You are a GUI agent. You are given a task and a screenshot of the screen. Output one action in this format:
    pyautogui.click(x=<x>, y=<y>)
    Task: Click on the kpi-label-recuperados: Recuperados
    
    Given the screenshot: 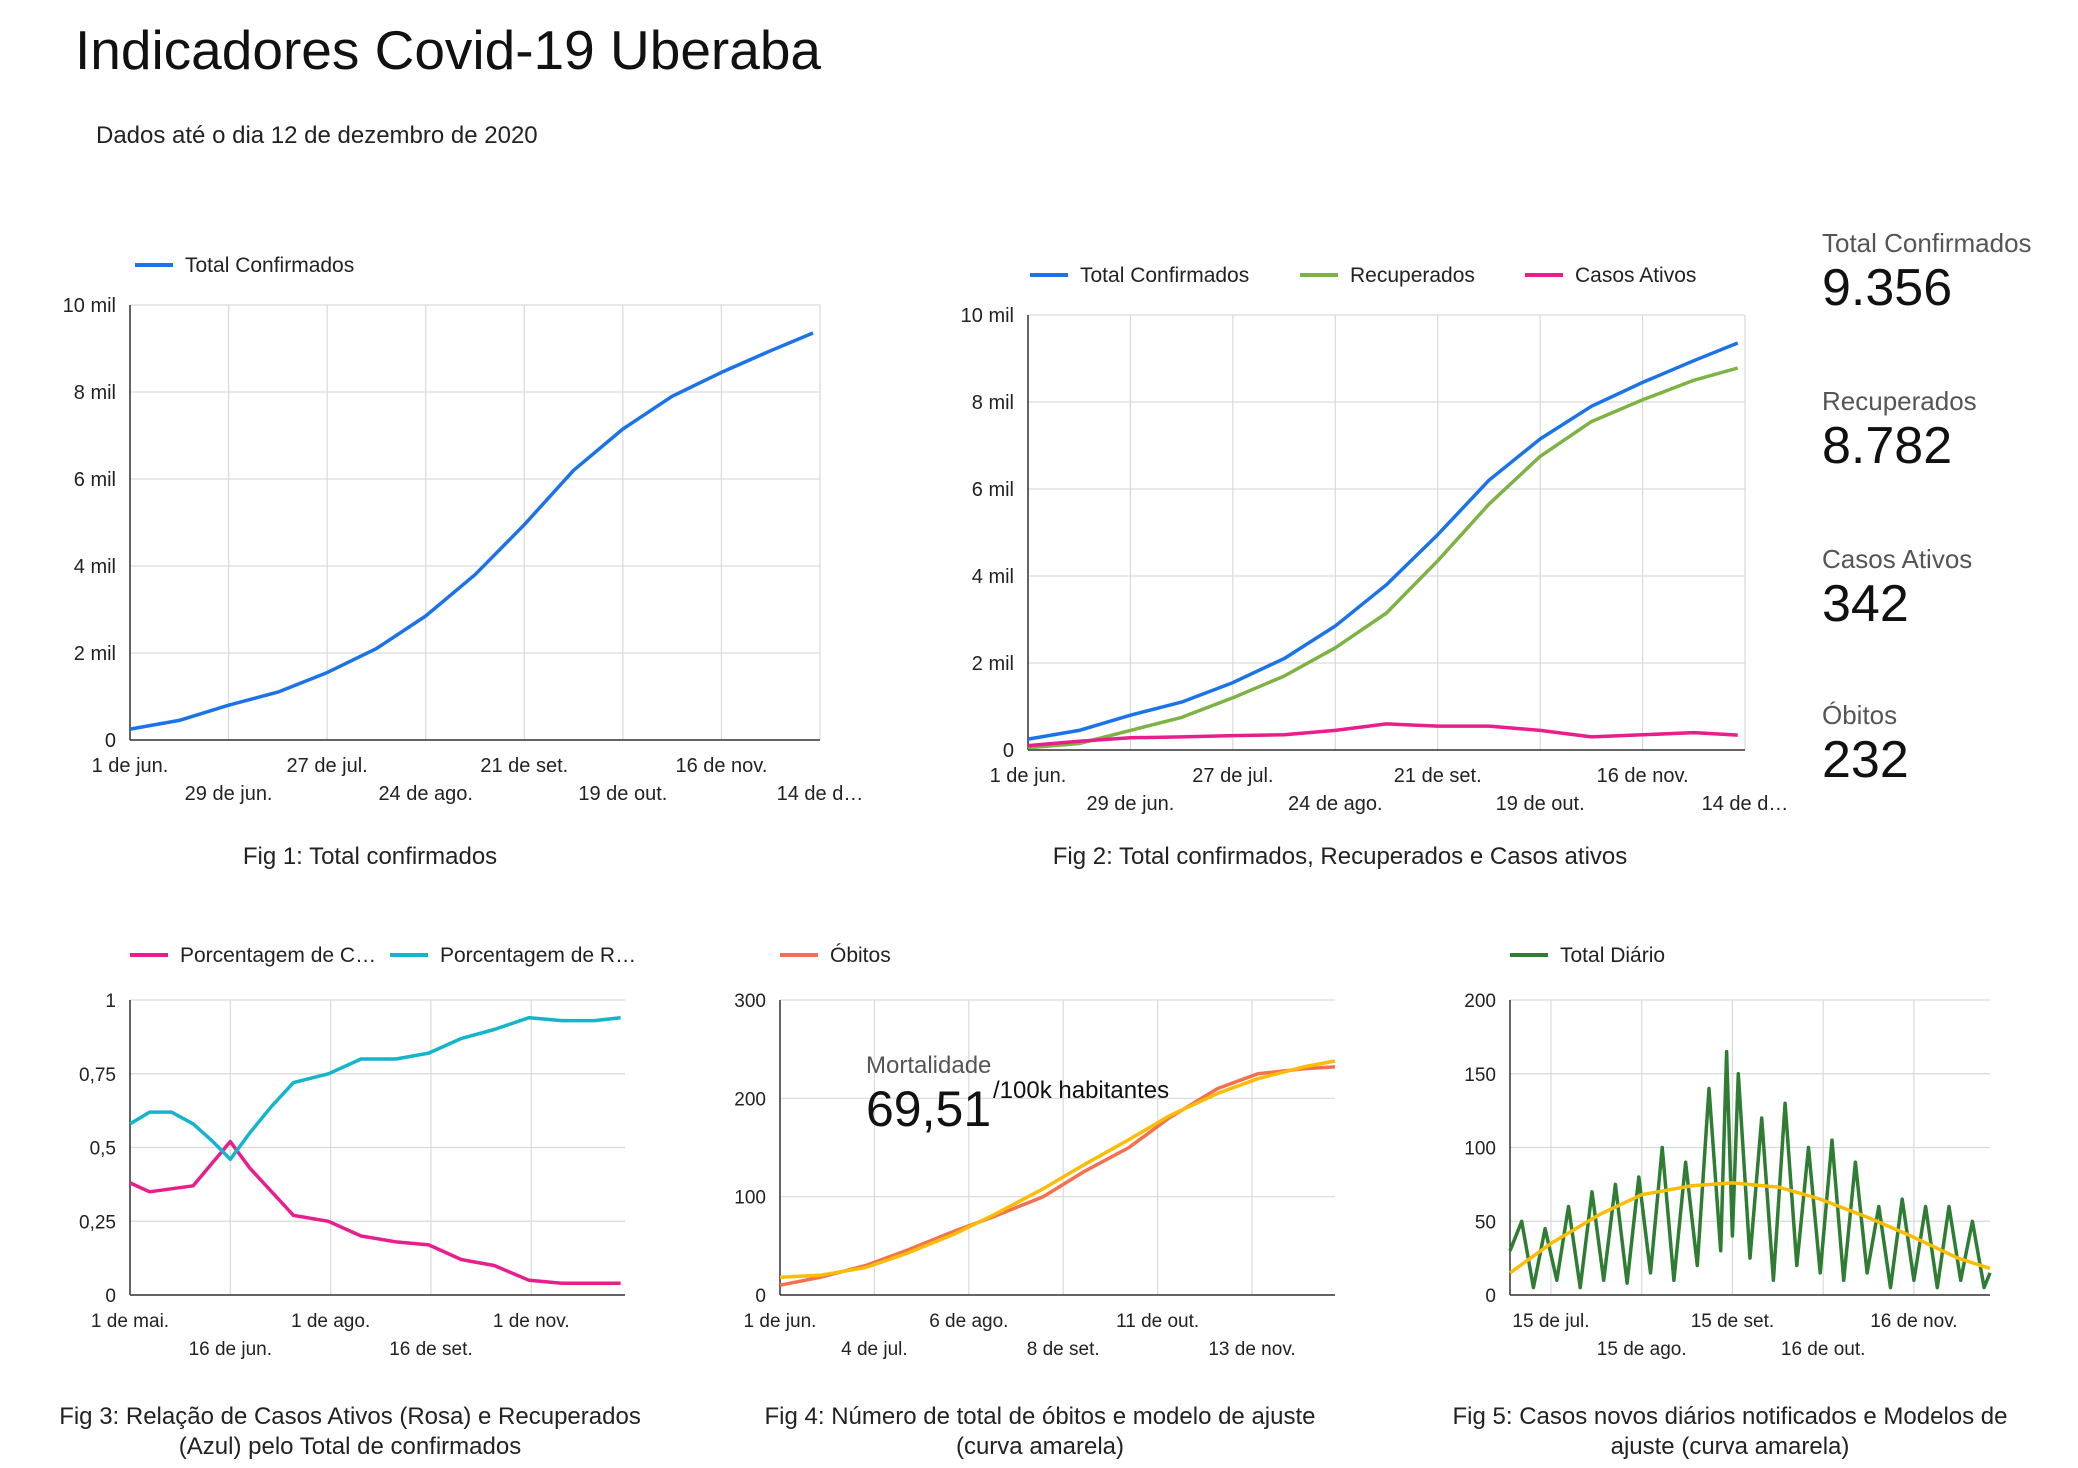 What is the action you would take?
    pyautogui.click(x=1899, y=401)
    